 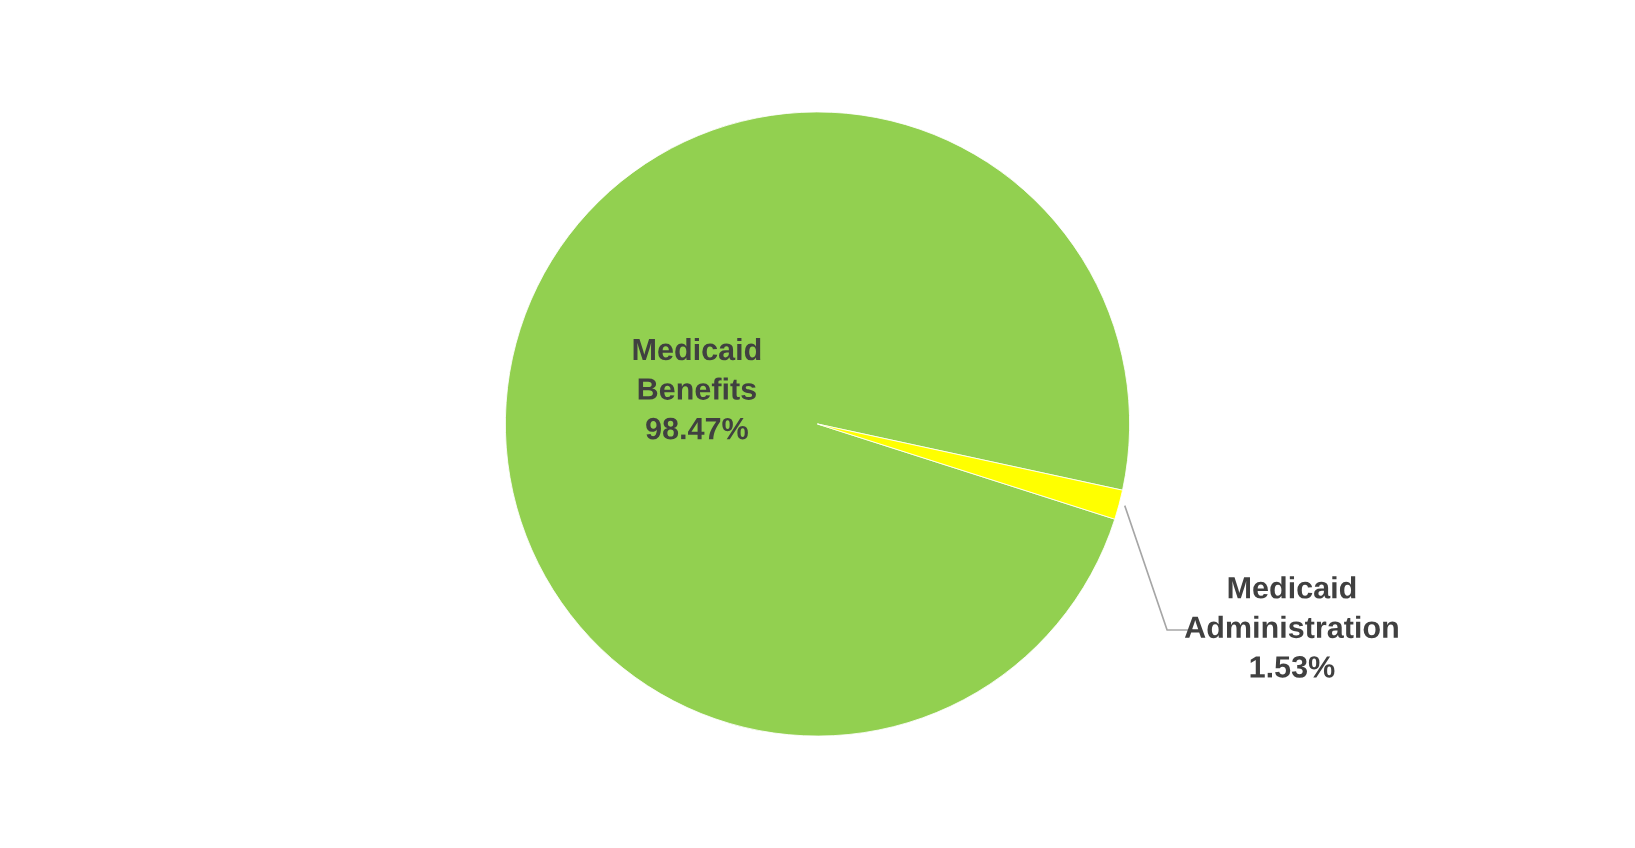 I want to click on slice-label: Medicaid Benefits, so click(x=697, y=368).